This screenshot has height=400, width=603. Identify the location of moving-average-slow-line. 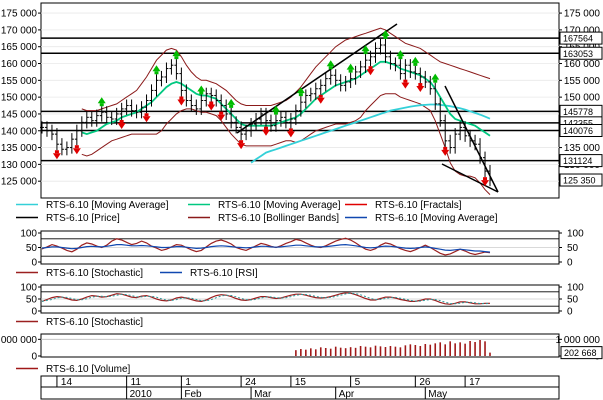
(370, 133).